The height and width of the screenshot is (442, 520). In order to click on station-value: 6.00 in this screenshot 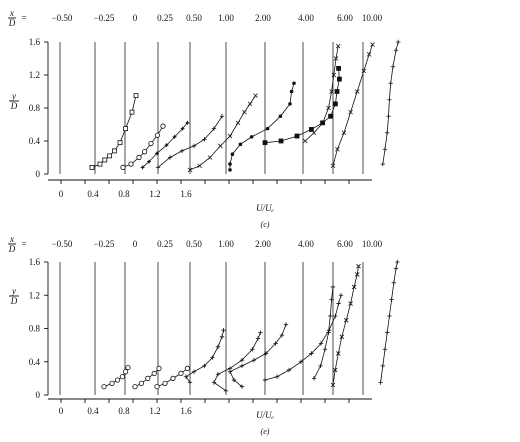, I will do `click(345, 244)`.